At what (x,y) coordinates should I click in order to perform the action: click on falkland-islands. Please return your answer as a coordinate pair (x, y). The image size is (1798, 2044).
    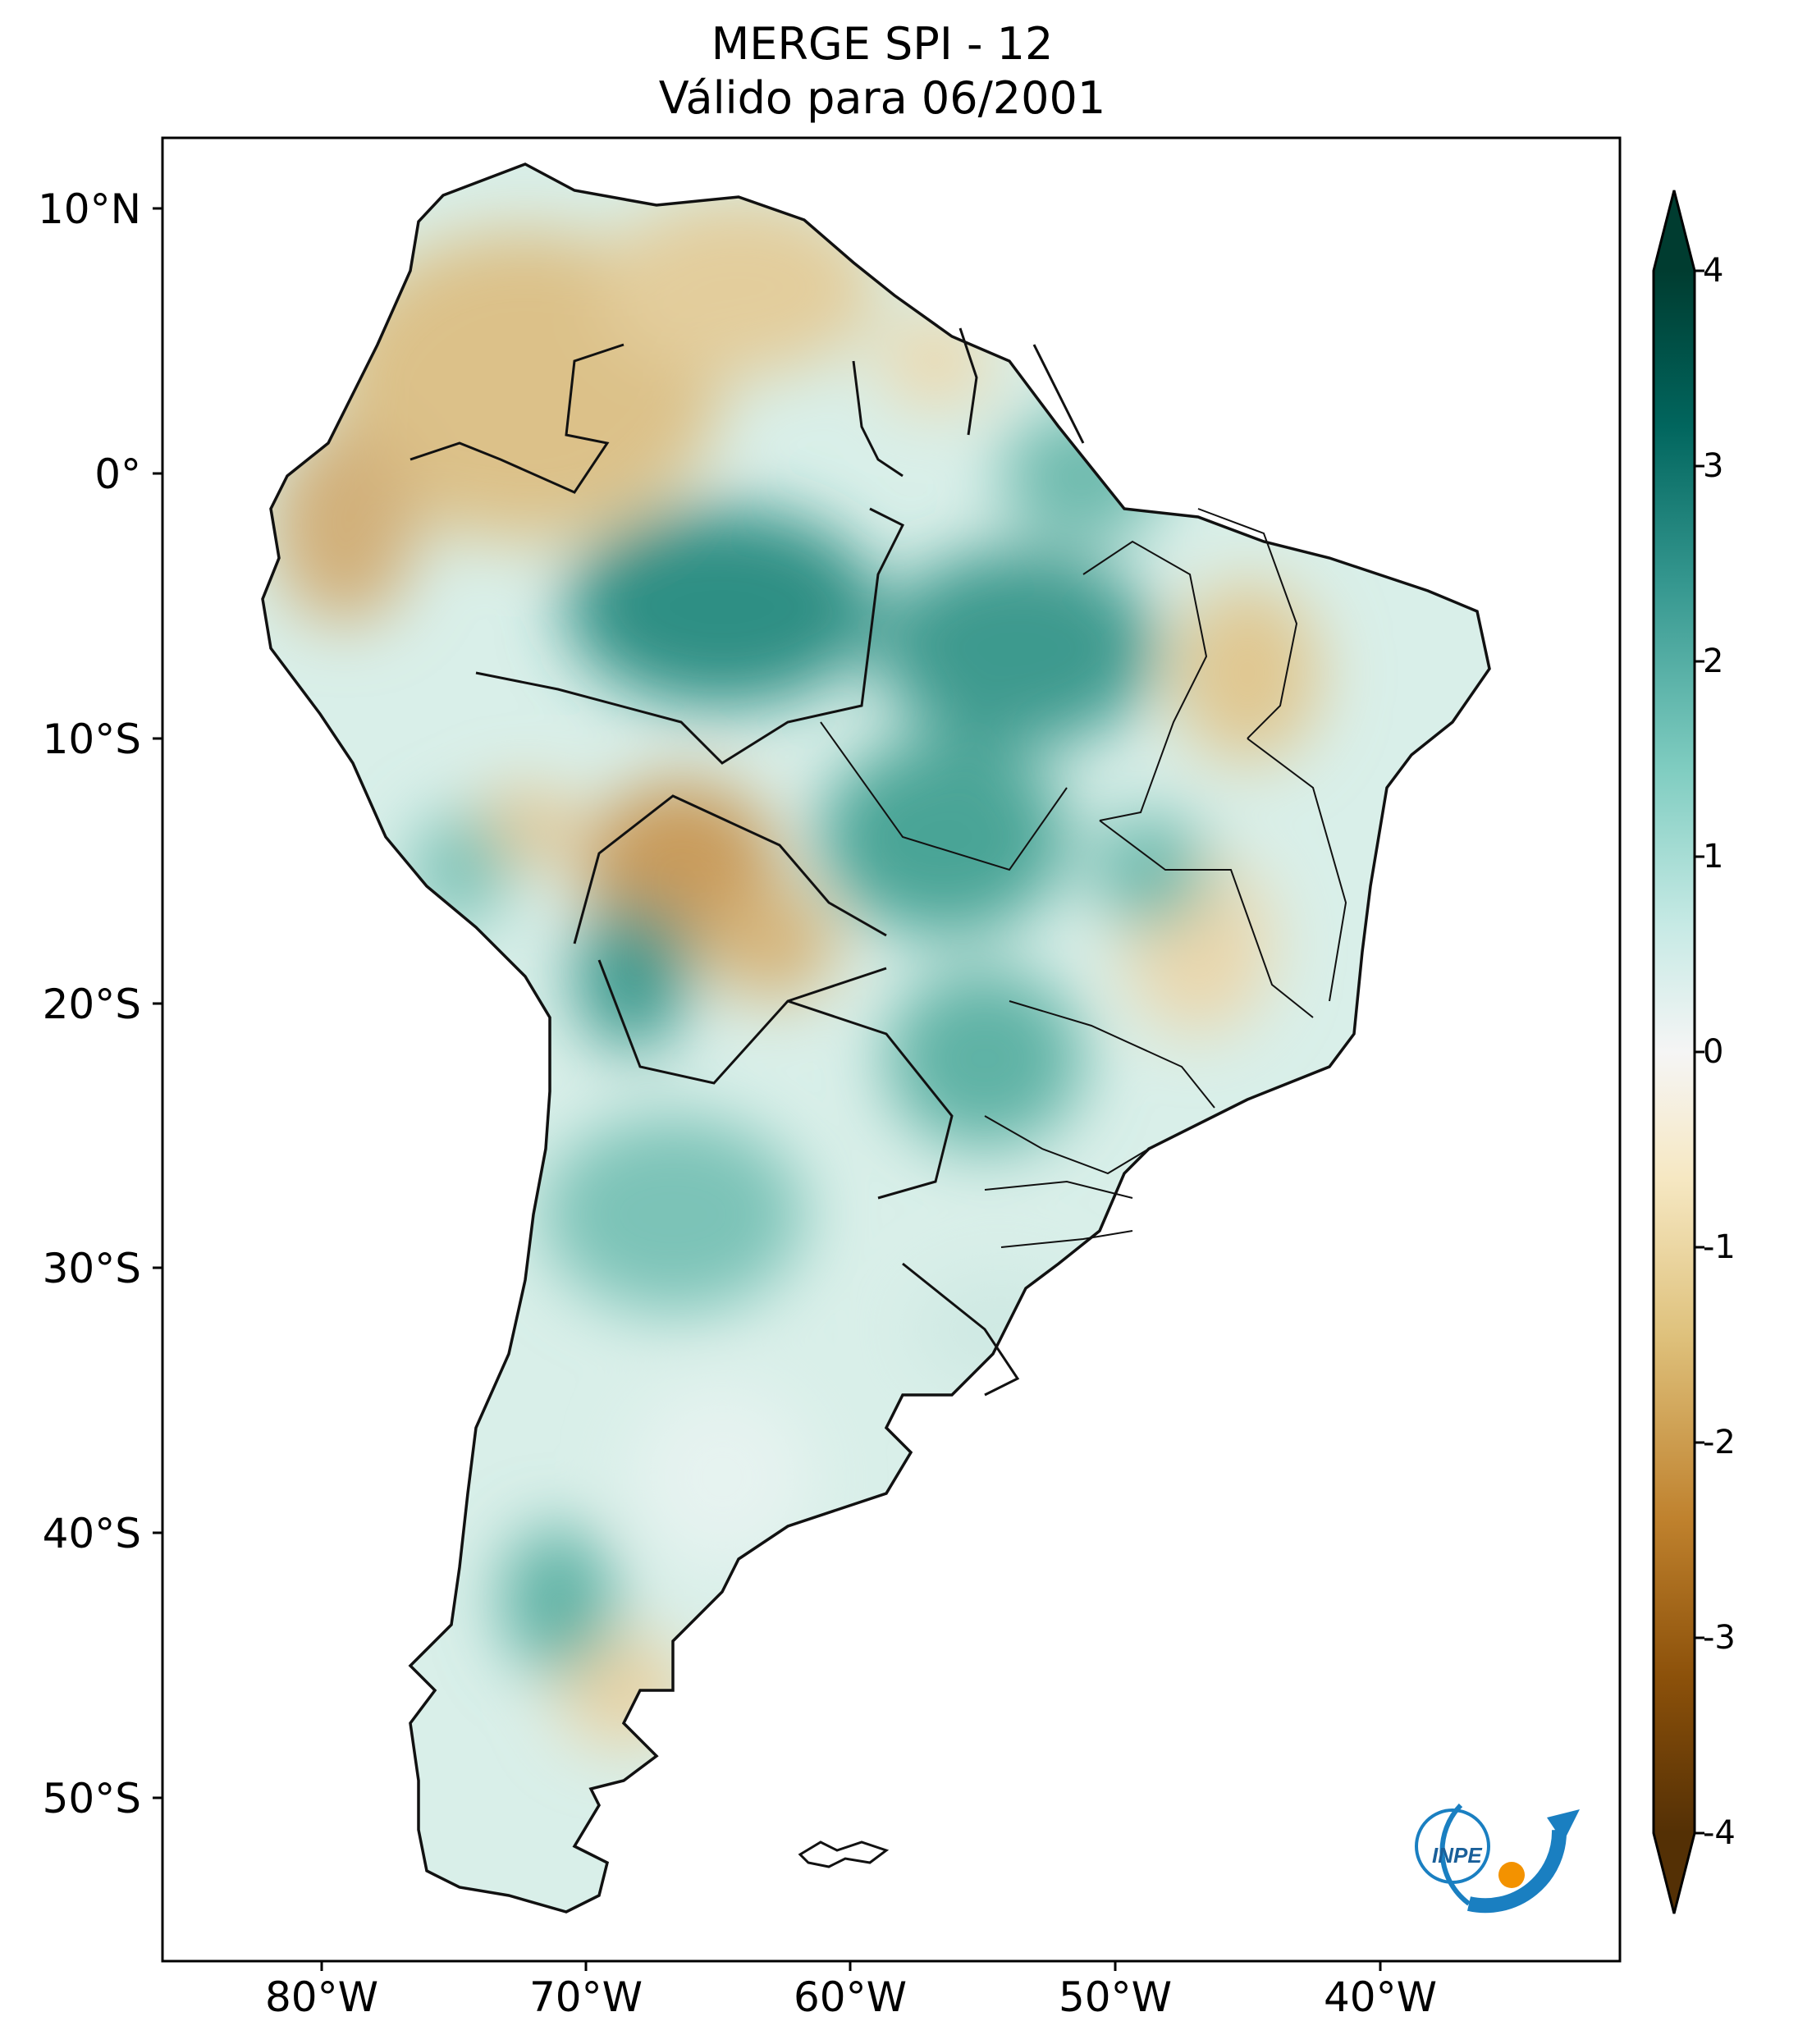
    Looking at the image, I should click on (844, 1854).